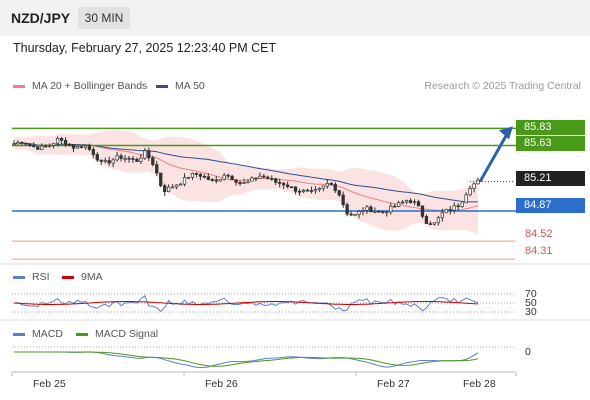 This screenshot has height=400, width=590. What do you see at coordinates (393, 384) in the screenshot?
I see `x-tick-feb27: Feb 27` at bounding box center [393, 384].